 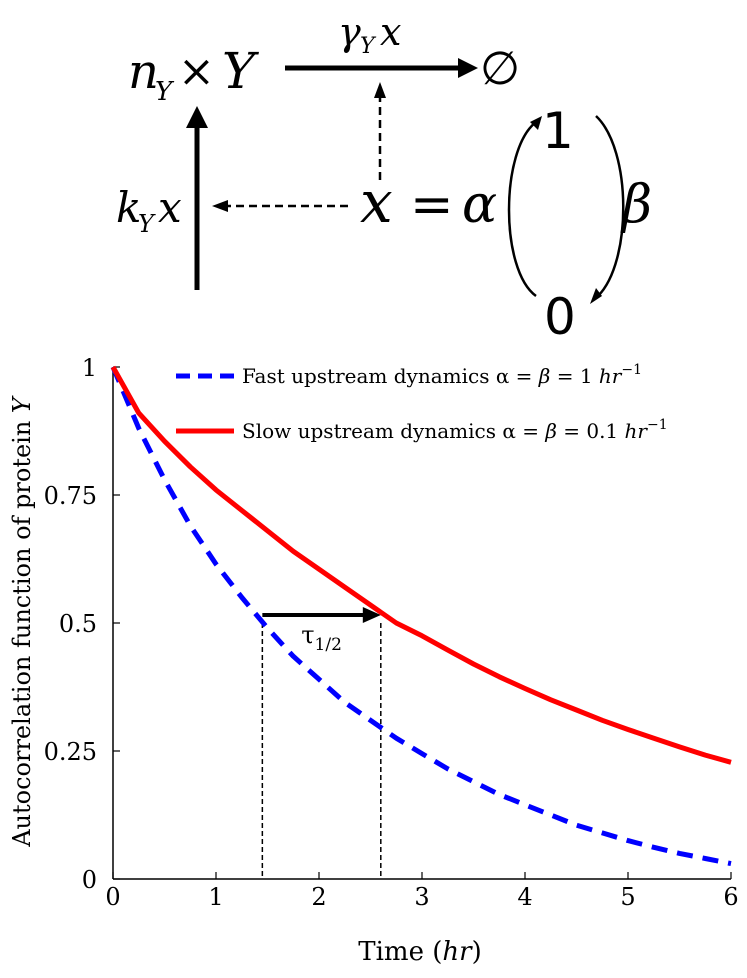 I want to click on x-tick-label: 4, so click(x=524, y=897).